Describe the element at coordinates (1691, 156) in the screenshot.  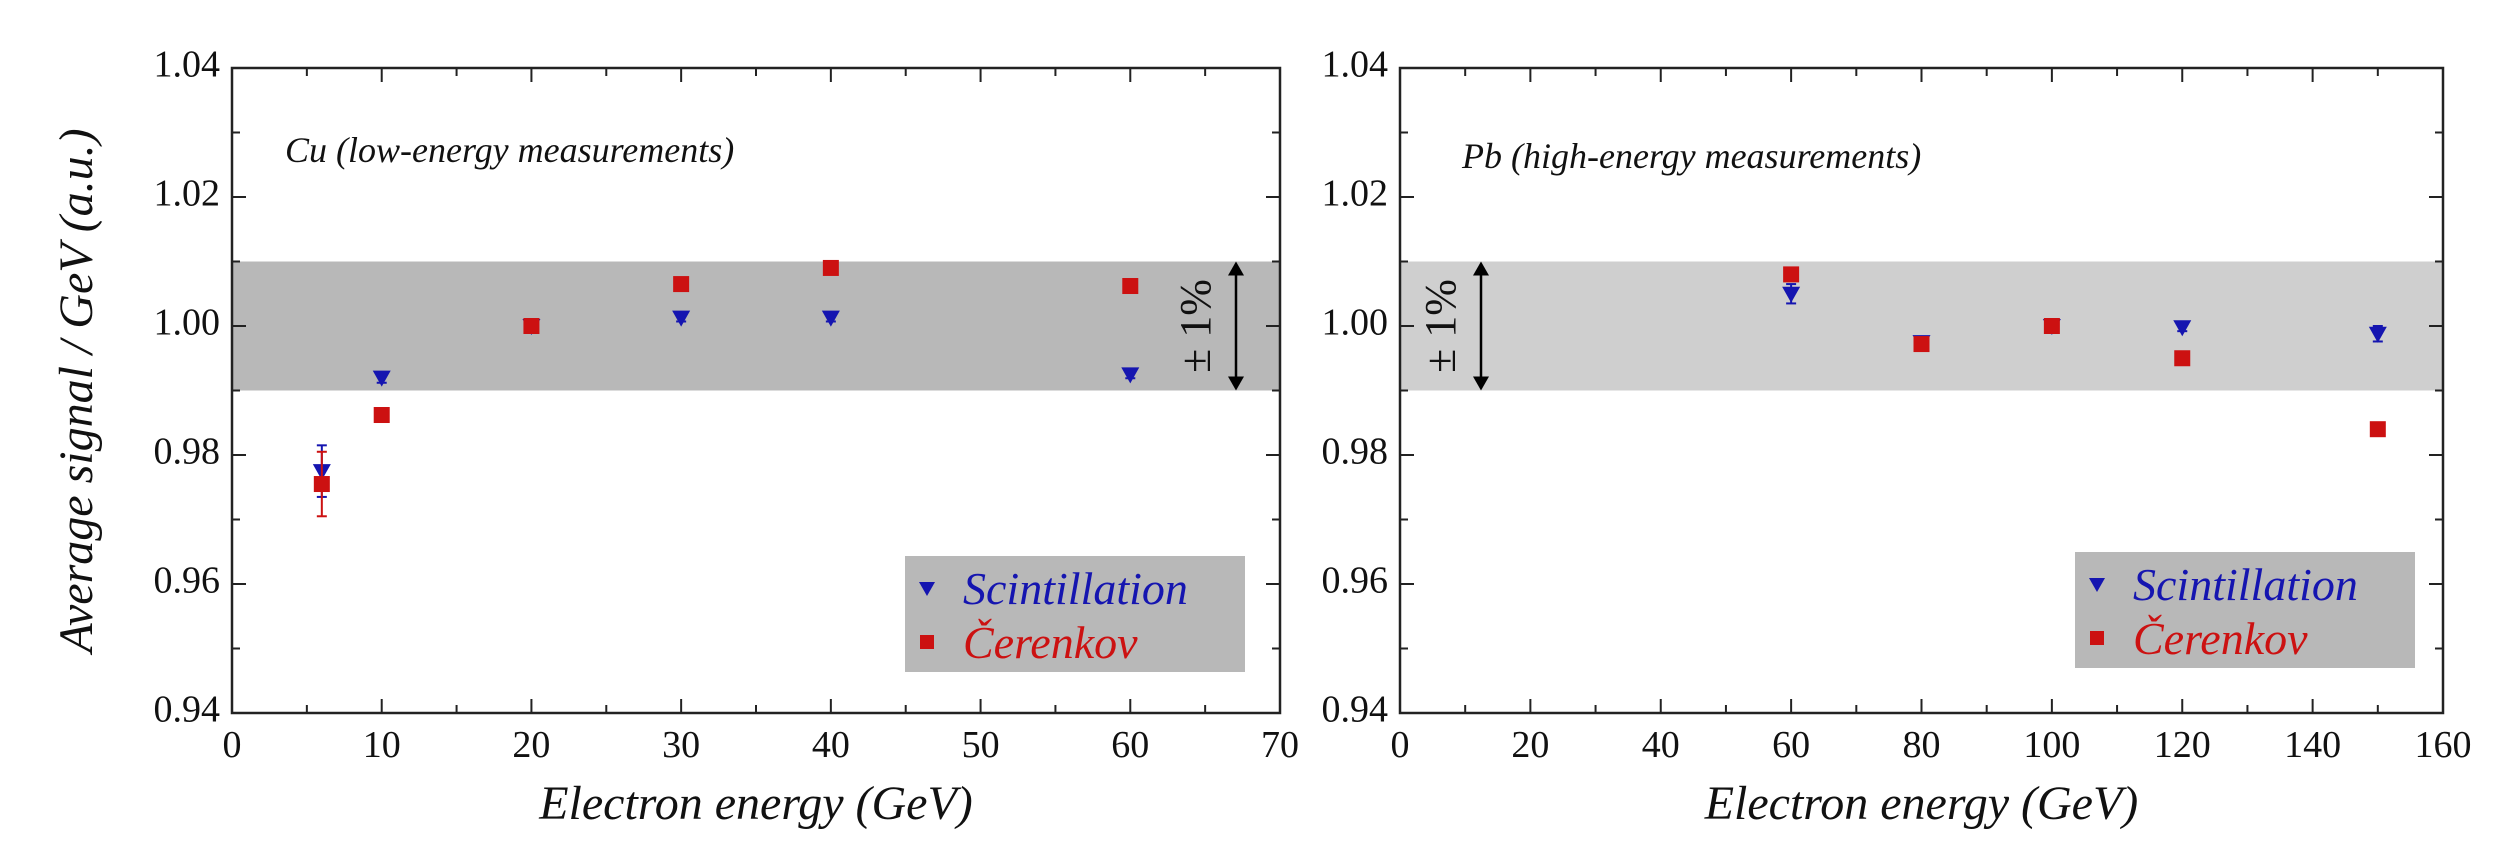
I see `panel-title: Pb (high-energy measurements)` at that location.